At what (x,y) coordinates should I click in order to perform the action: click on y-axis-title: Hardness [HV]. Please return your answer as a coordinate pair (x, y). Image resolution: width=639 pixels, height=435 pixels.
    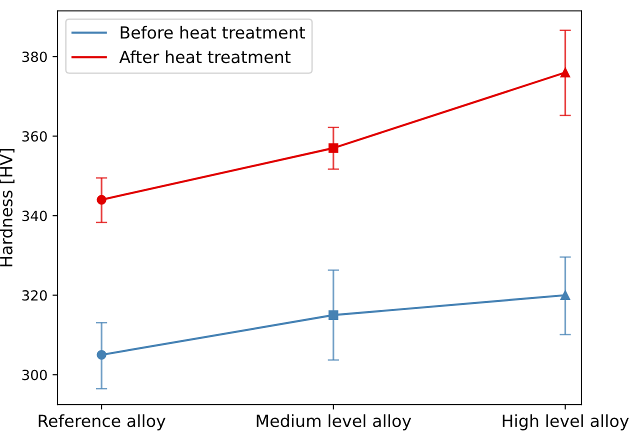
    Looking at the image, I should click on (7, 207).